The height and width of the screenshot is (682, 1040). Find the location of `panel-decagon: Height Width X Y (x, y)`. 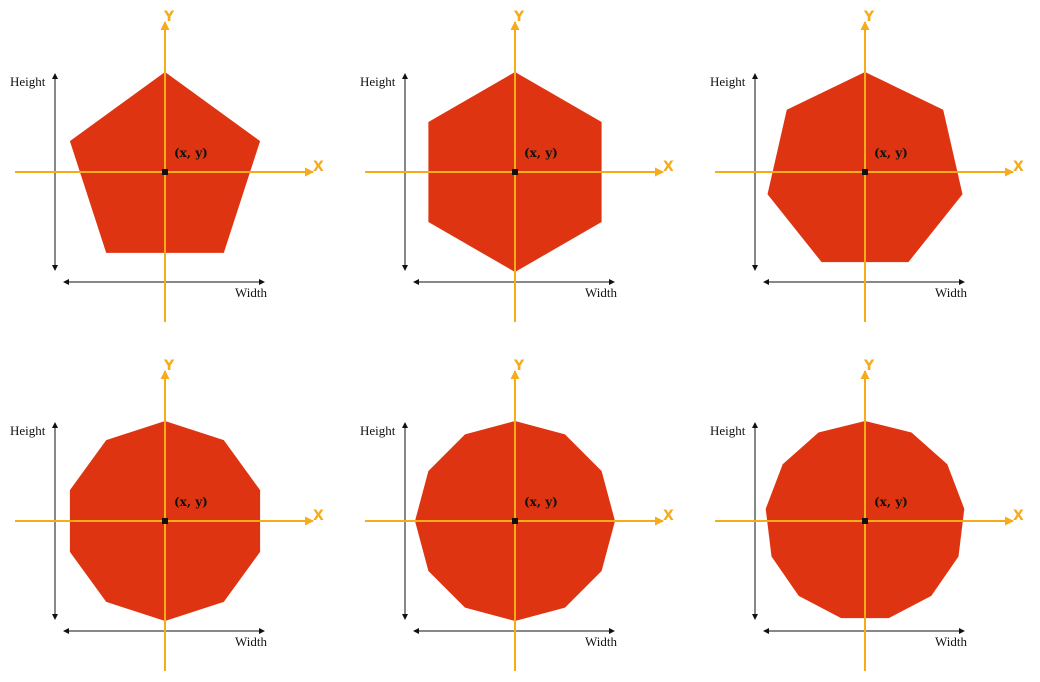

panel-decagon: Height Width X Y (x, y) is located at coordinates (167, 514).